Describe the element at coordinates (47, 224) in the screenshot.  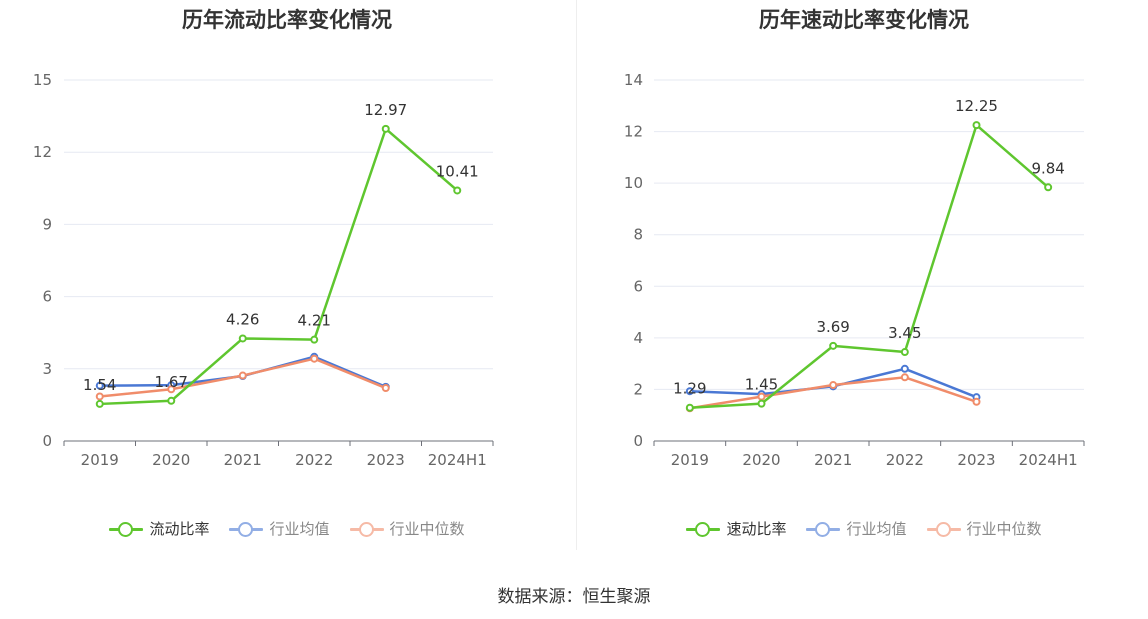
I see `y-tick-label: 9` at that location.